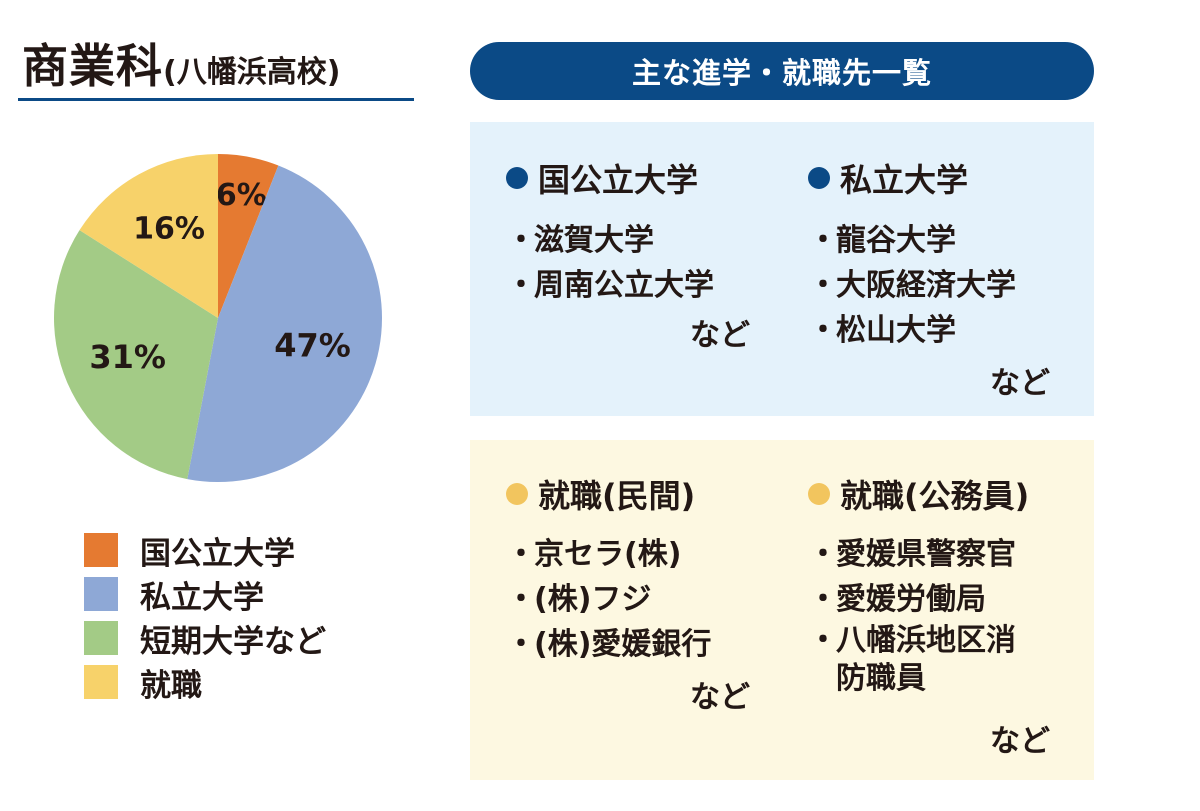 Image resolution: width=1200 pixels, height=811 pixels. Describe the element at coordinates (285, 323) in the screenshot. I see `slice-private` at that location.